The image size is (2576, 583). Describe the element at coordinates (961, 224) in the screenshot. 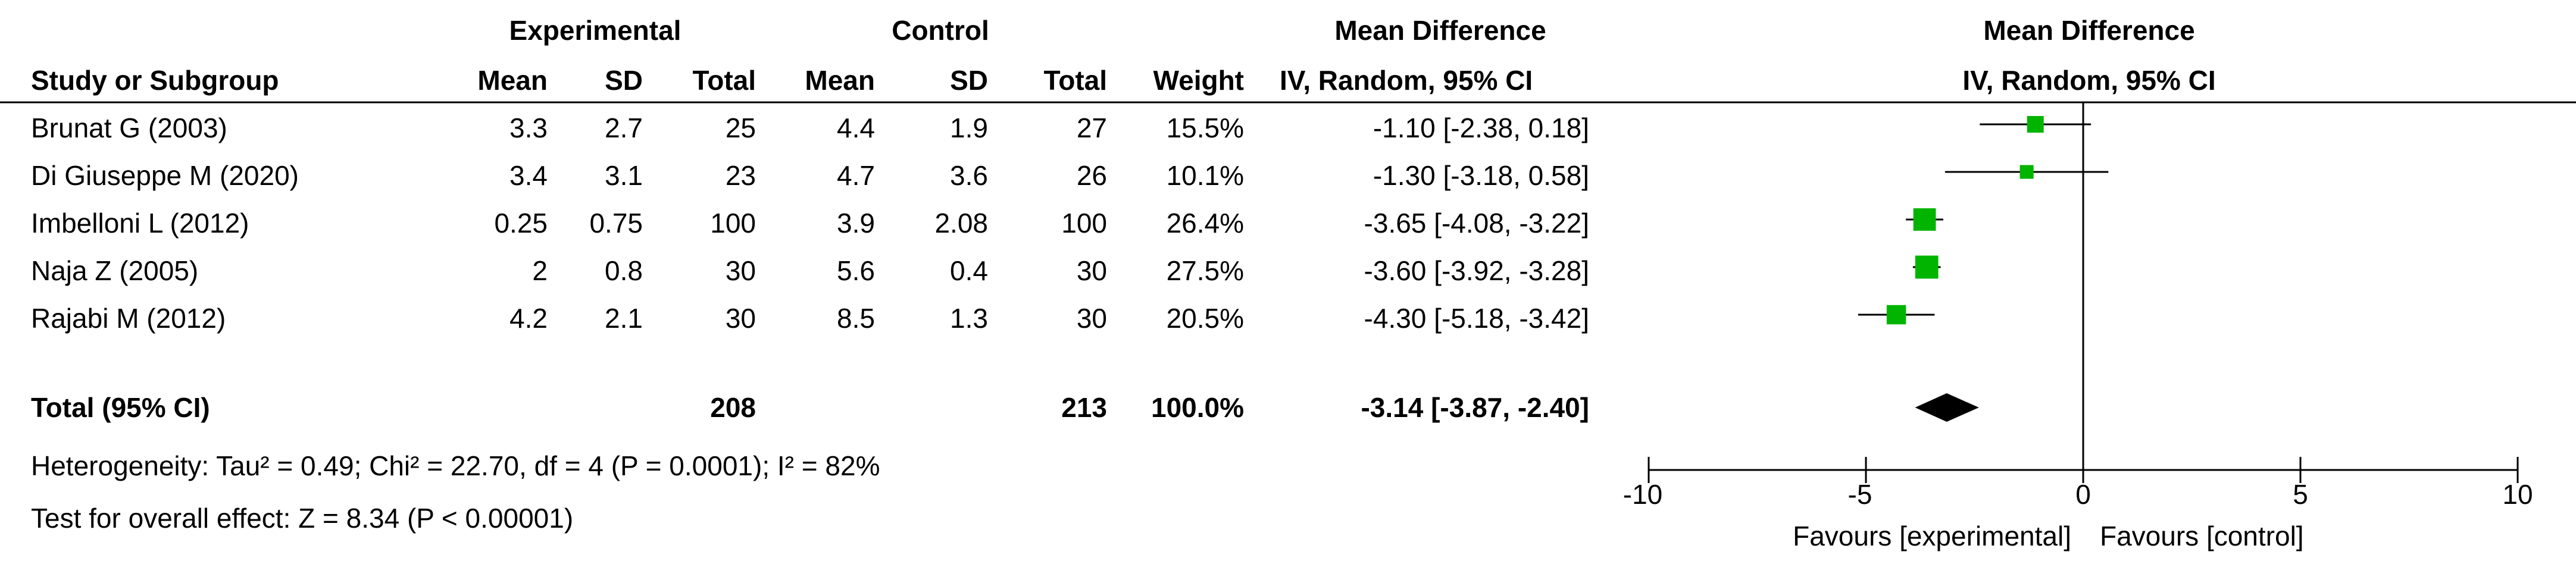

I see `ctl-sd: 2.08` at that location.